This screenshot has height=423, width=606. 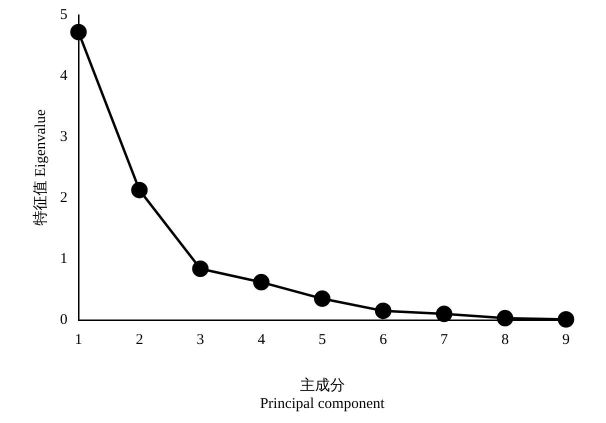 I want to click on y-tick-label: 4, so click(x=64, y=76).